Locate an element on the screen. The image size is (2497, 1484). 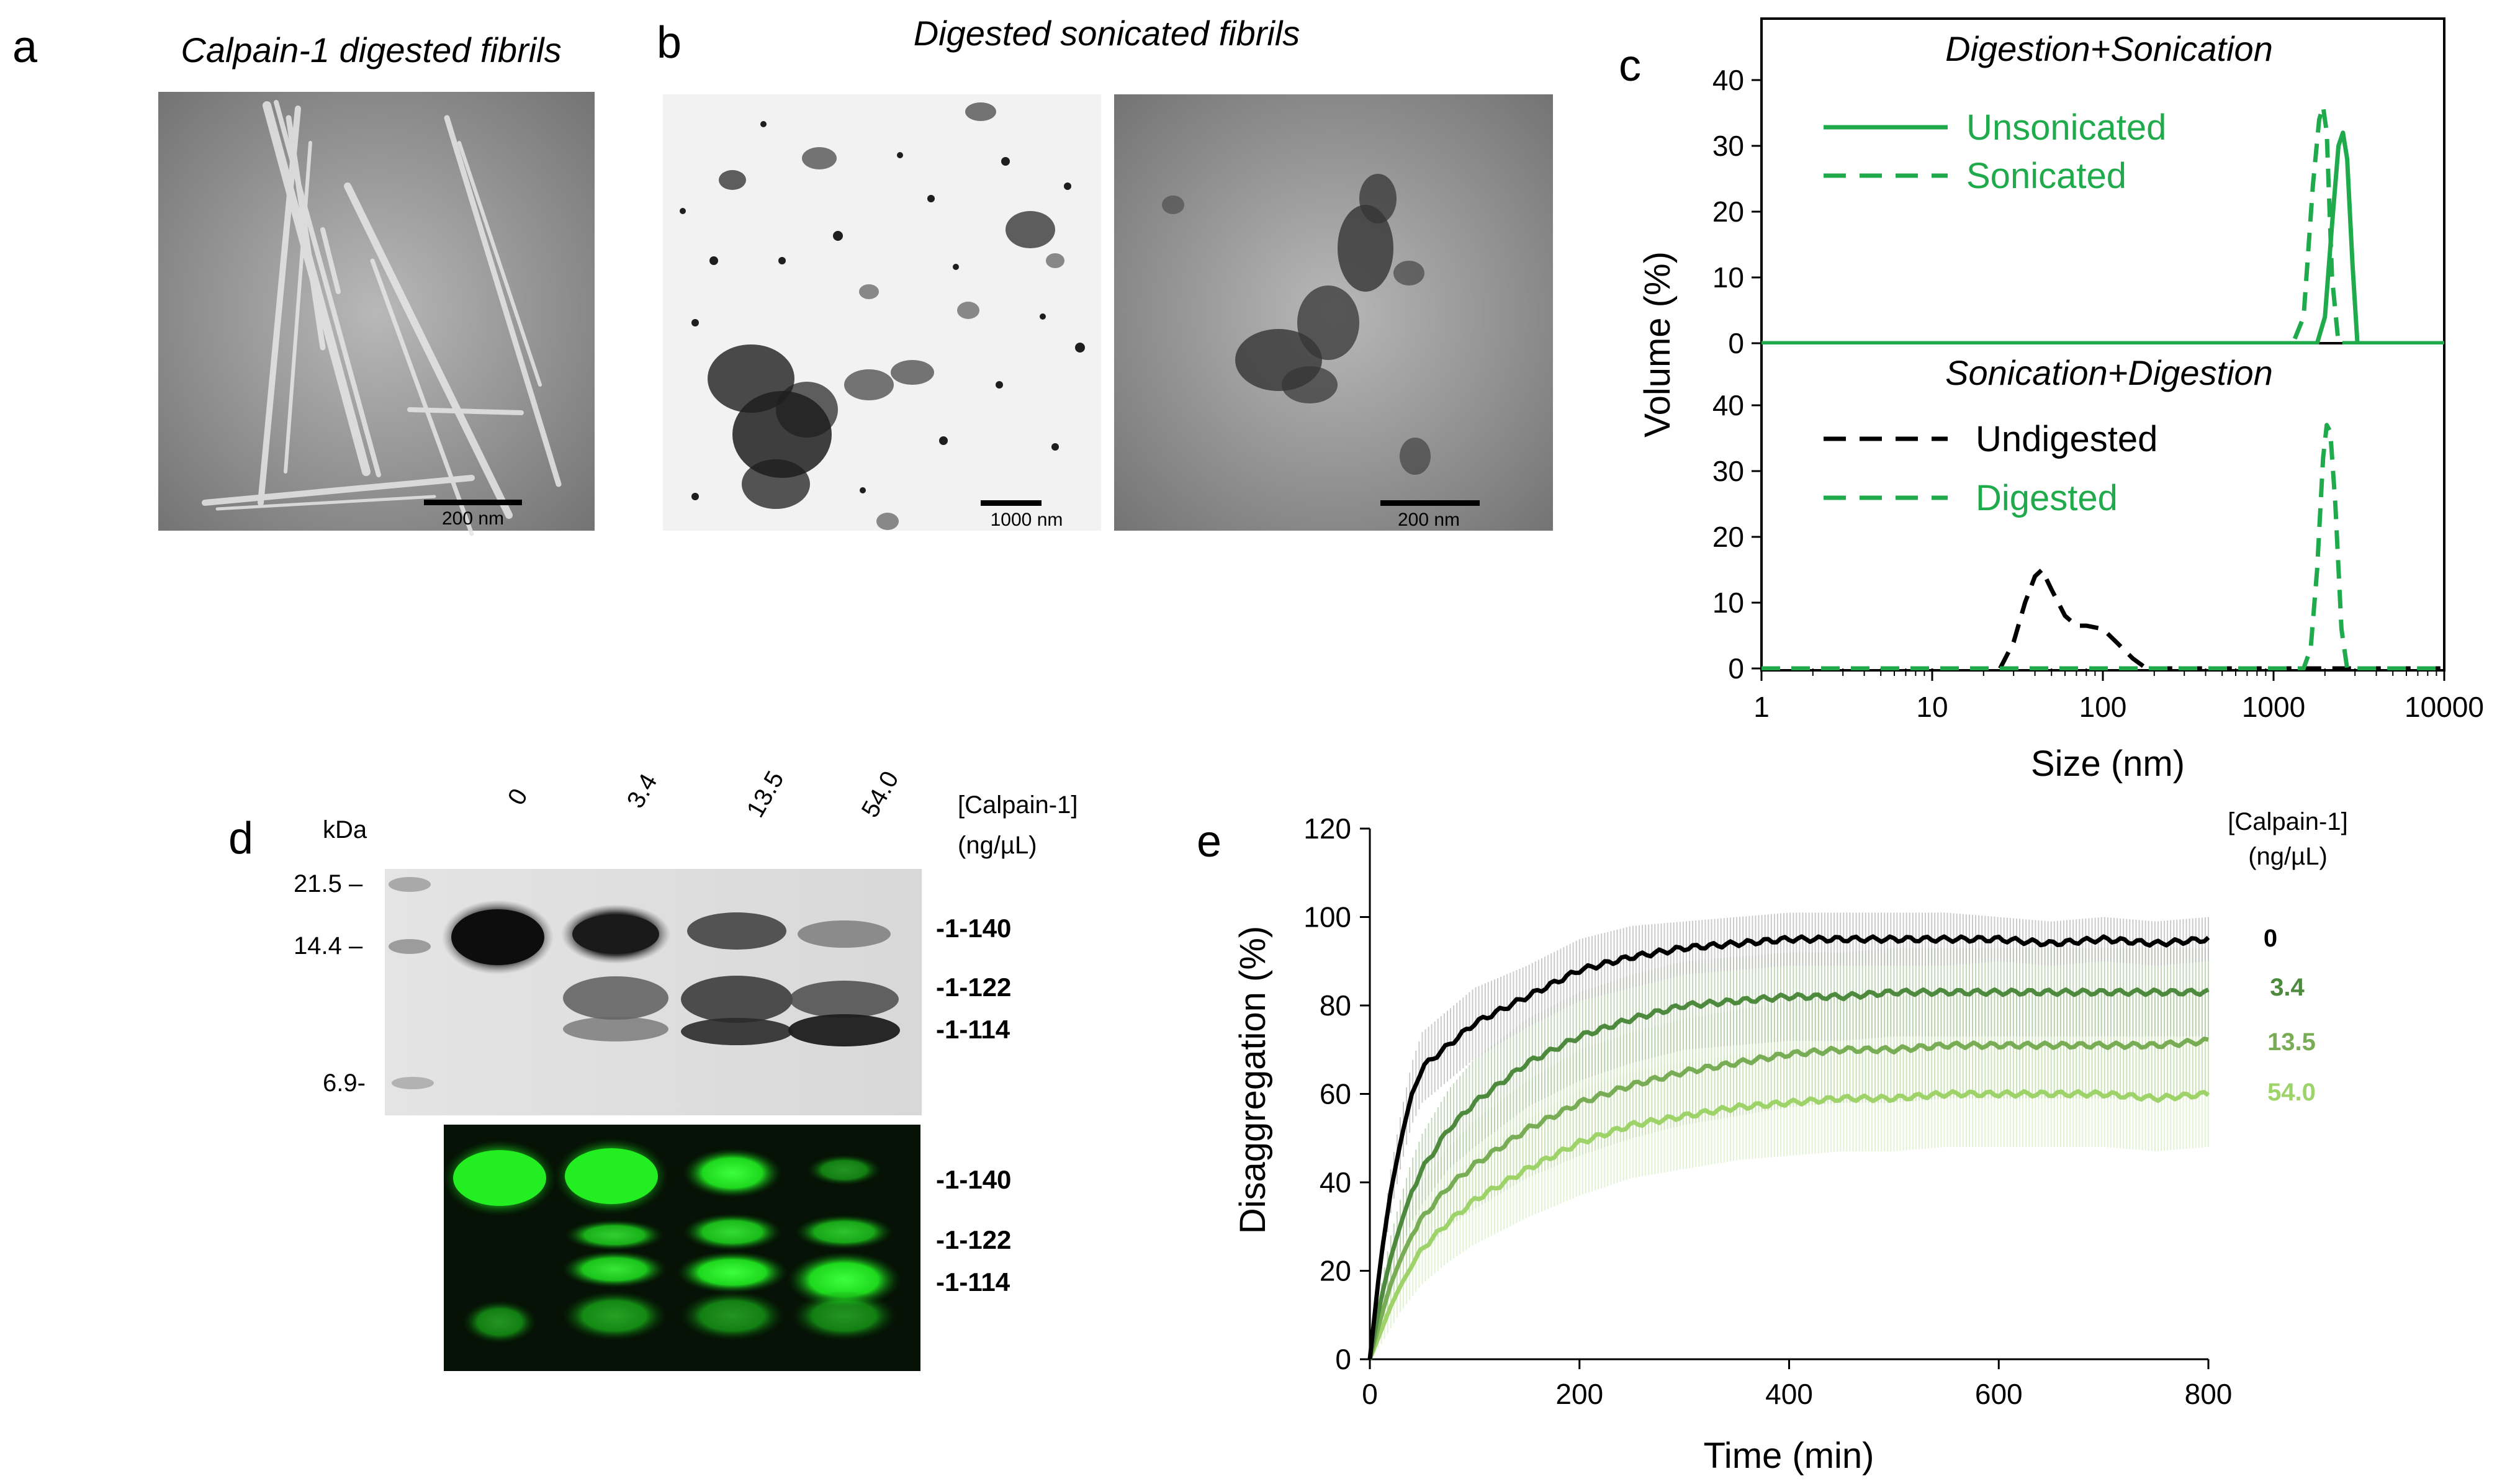
c-xtick-label-100: 100 is located at coordinates (2103, 707).